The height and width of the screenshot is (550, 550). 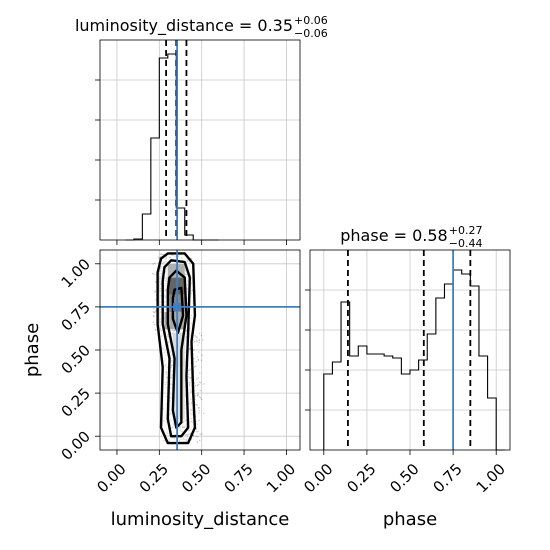 What do you see at coordinates (154, 478) in the screenshot?
I see `x-tick-label-1: 0.25` at bounding box center [154, 478].